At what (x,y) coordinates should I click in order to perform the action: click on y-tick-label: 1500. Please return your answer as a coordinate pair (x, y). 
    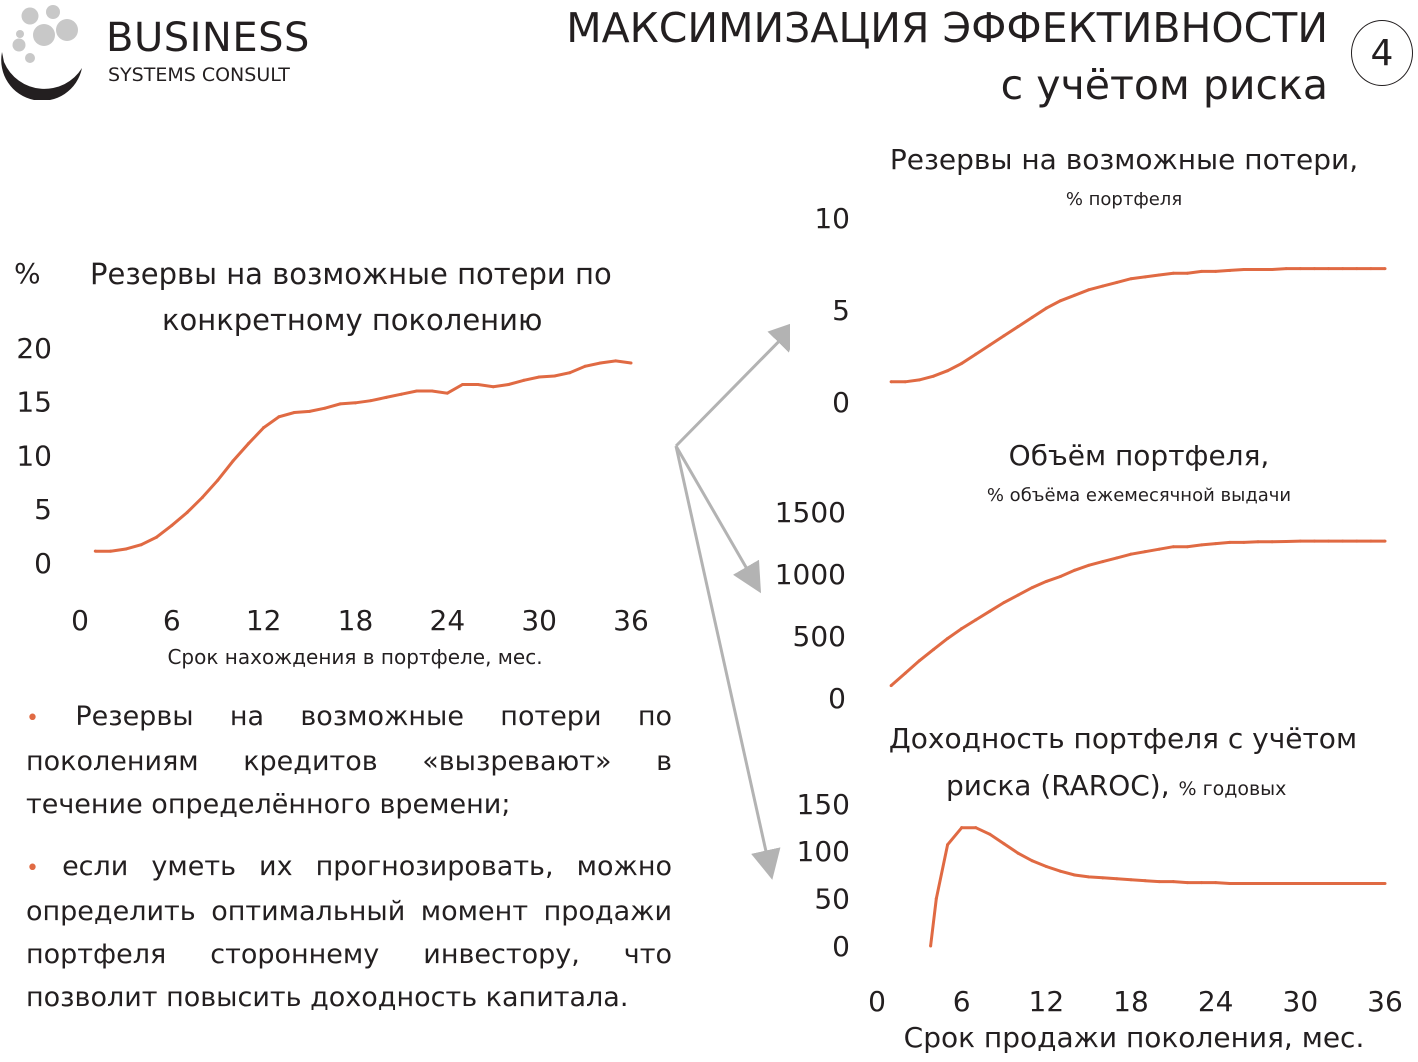
    Looking at the image, I should click on (810, 512).